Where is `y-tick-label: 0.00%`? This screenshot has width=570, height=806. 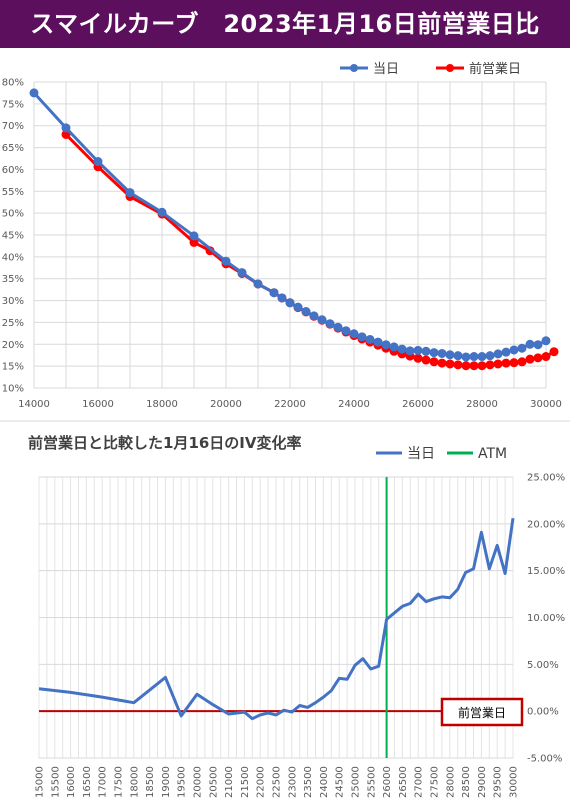 y-tick-label: 0.00% is located at coordinates (543, 712).